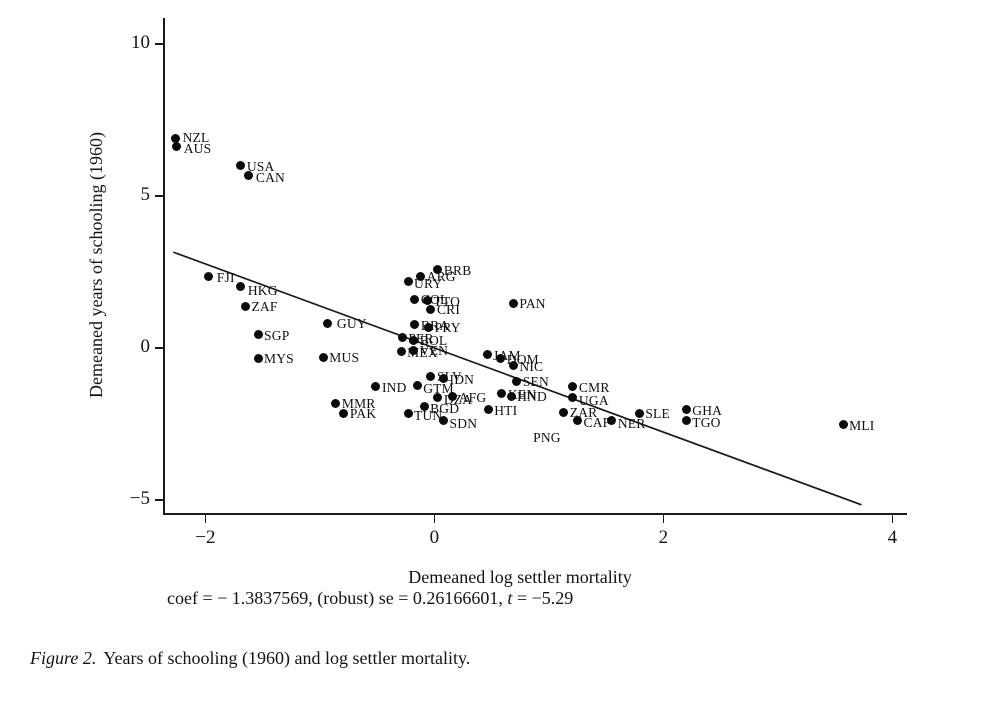  Describe the element at coordinates (205, 537) in the screenshot. I see `x-tick-label: −2` at that location.